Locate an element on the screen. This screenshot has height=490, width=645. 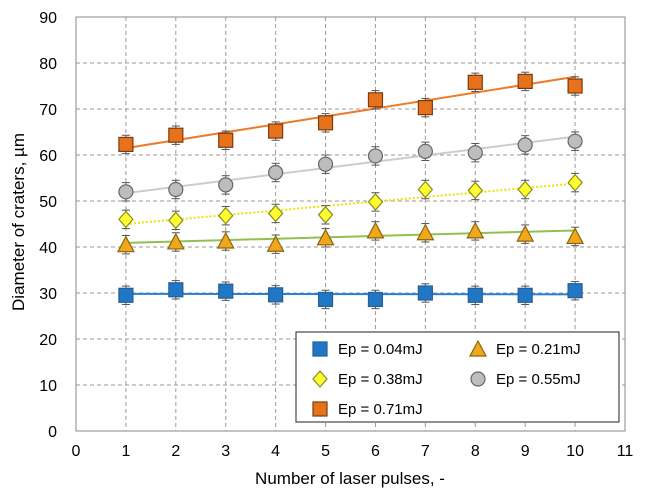
x-tick-label: 5 is located at coordinates (325, 451).